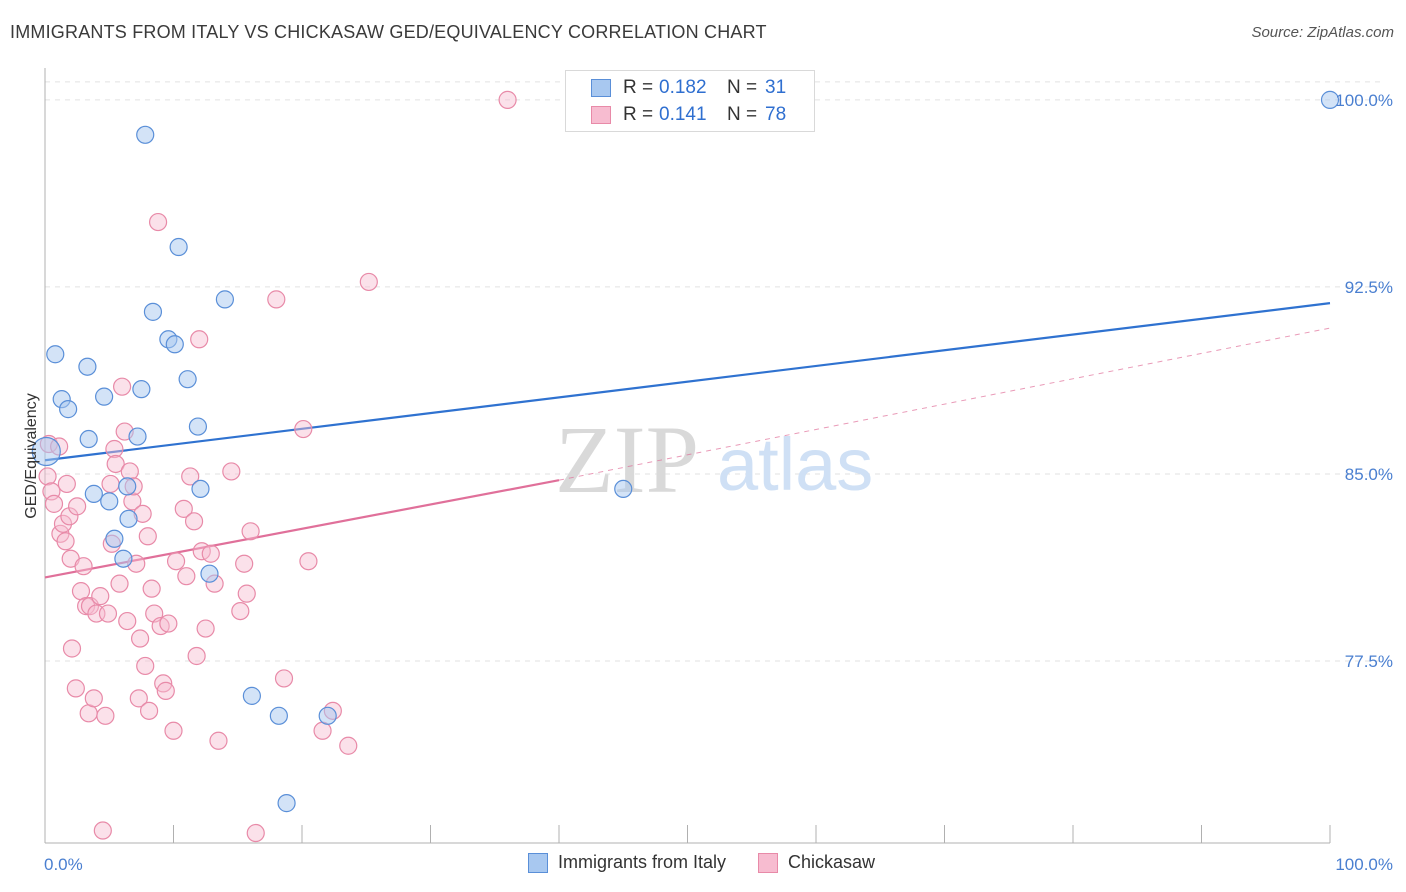 The height and width of the screenshot is (892, 1406). I want to click on y-tick-label: 77.5%, so click(1369, 661).